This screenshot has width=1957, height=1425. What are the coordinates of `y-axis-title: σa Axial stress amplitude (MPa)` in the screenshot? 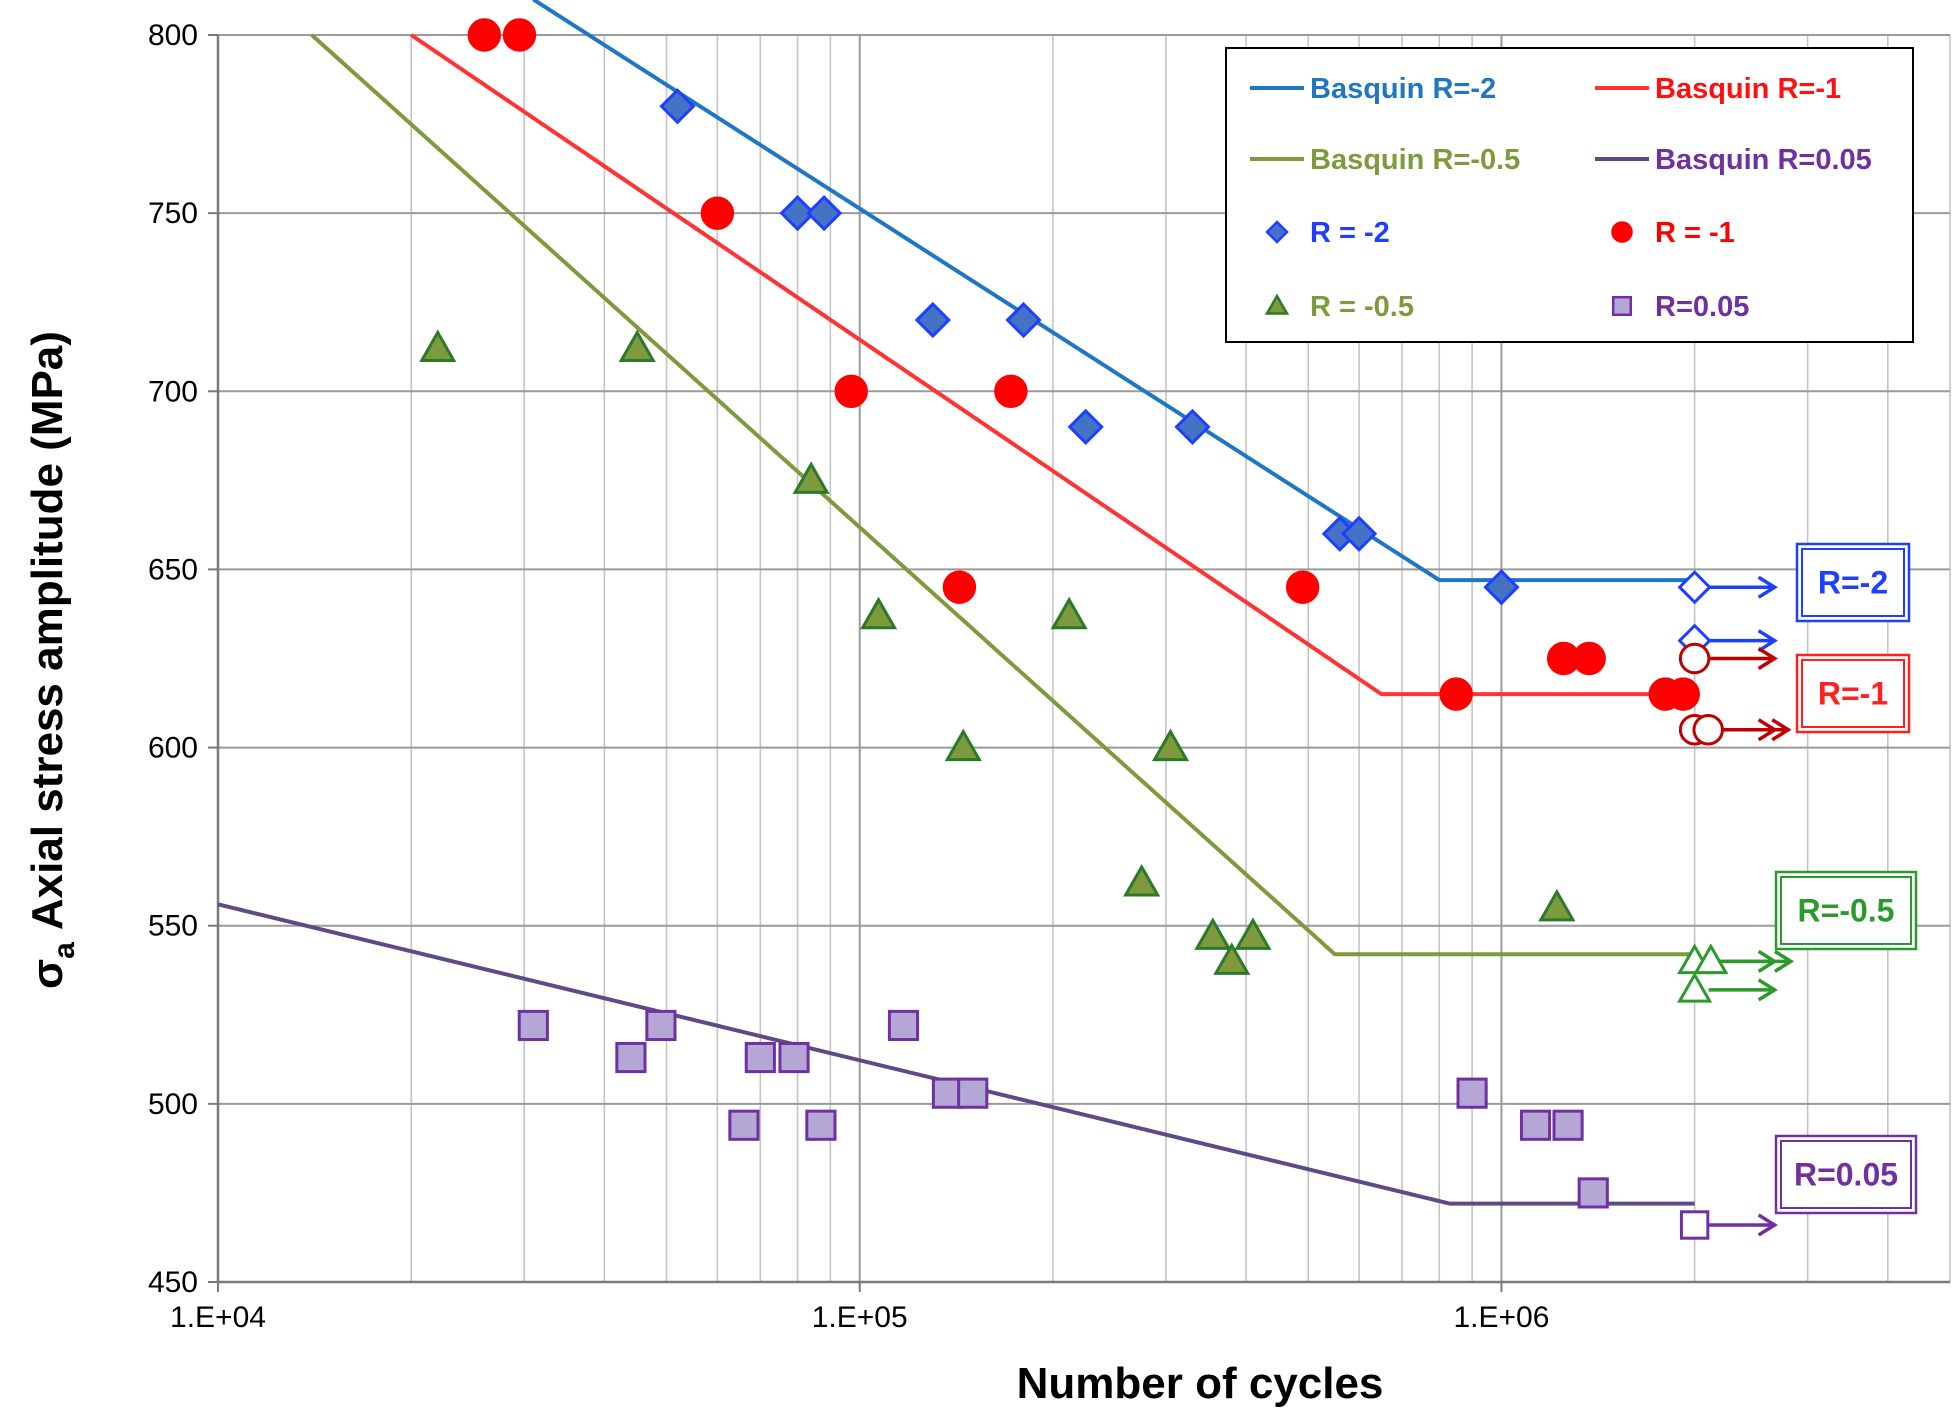 It's located at (52, 660).